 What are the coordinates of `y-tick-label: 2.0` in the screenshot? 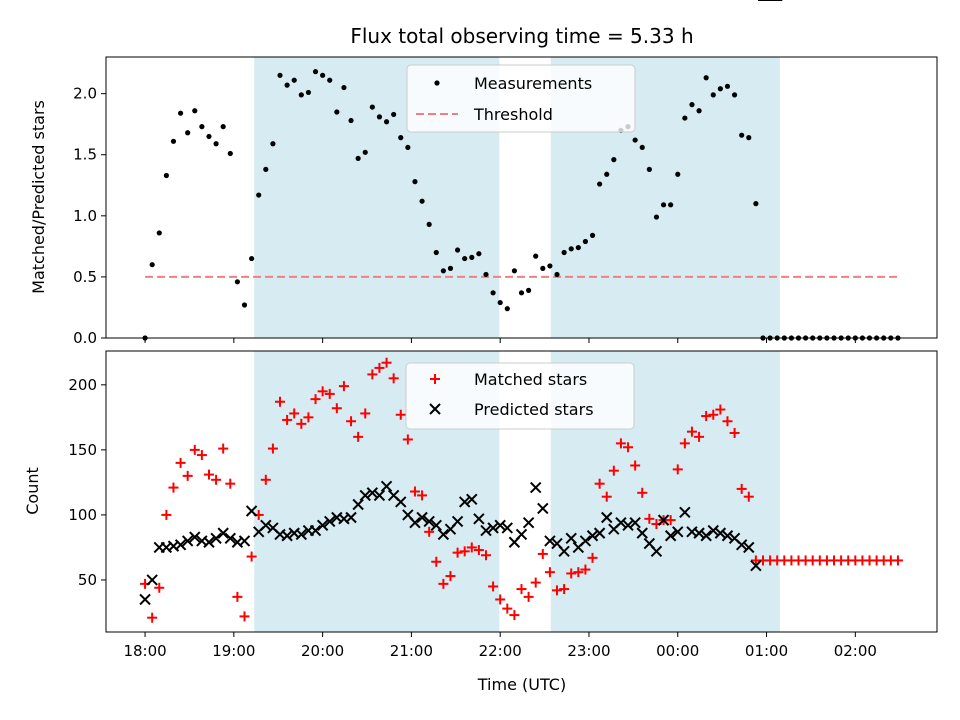 It's located at (85, 94).